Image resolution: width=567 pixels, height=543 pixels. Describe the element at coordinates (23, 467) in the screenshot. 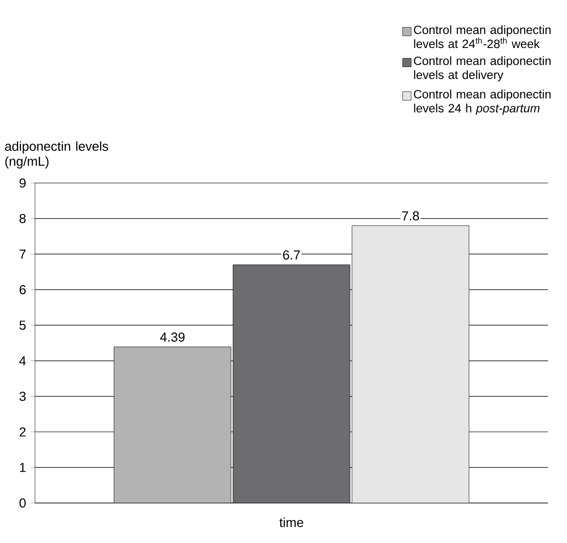

I see `y-tick-label: 1` at that location.